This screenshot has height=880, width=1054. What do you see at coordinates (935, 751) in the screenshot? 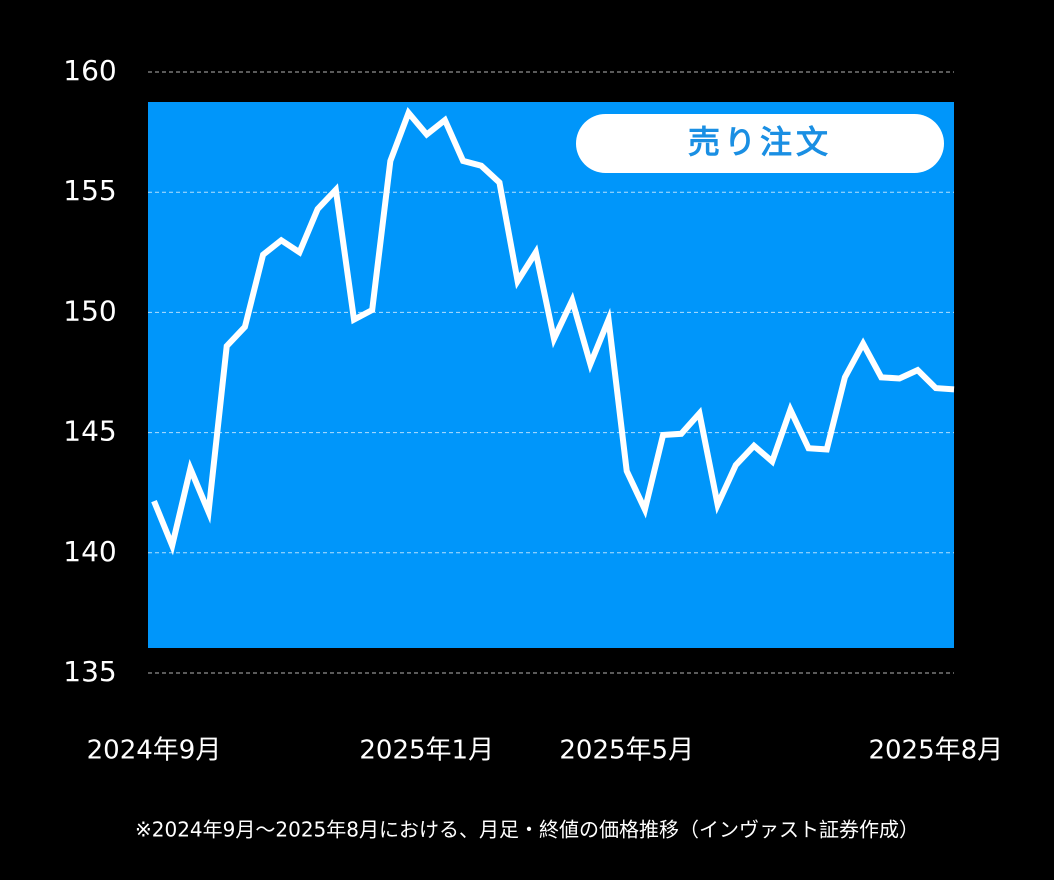
I see `x-tick-label: 2025年8月` at bounding box center [935, 751].